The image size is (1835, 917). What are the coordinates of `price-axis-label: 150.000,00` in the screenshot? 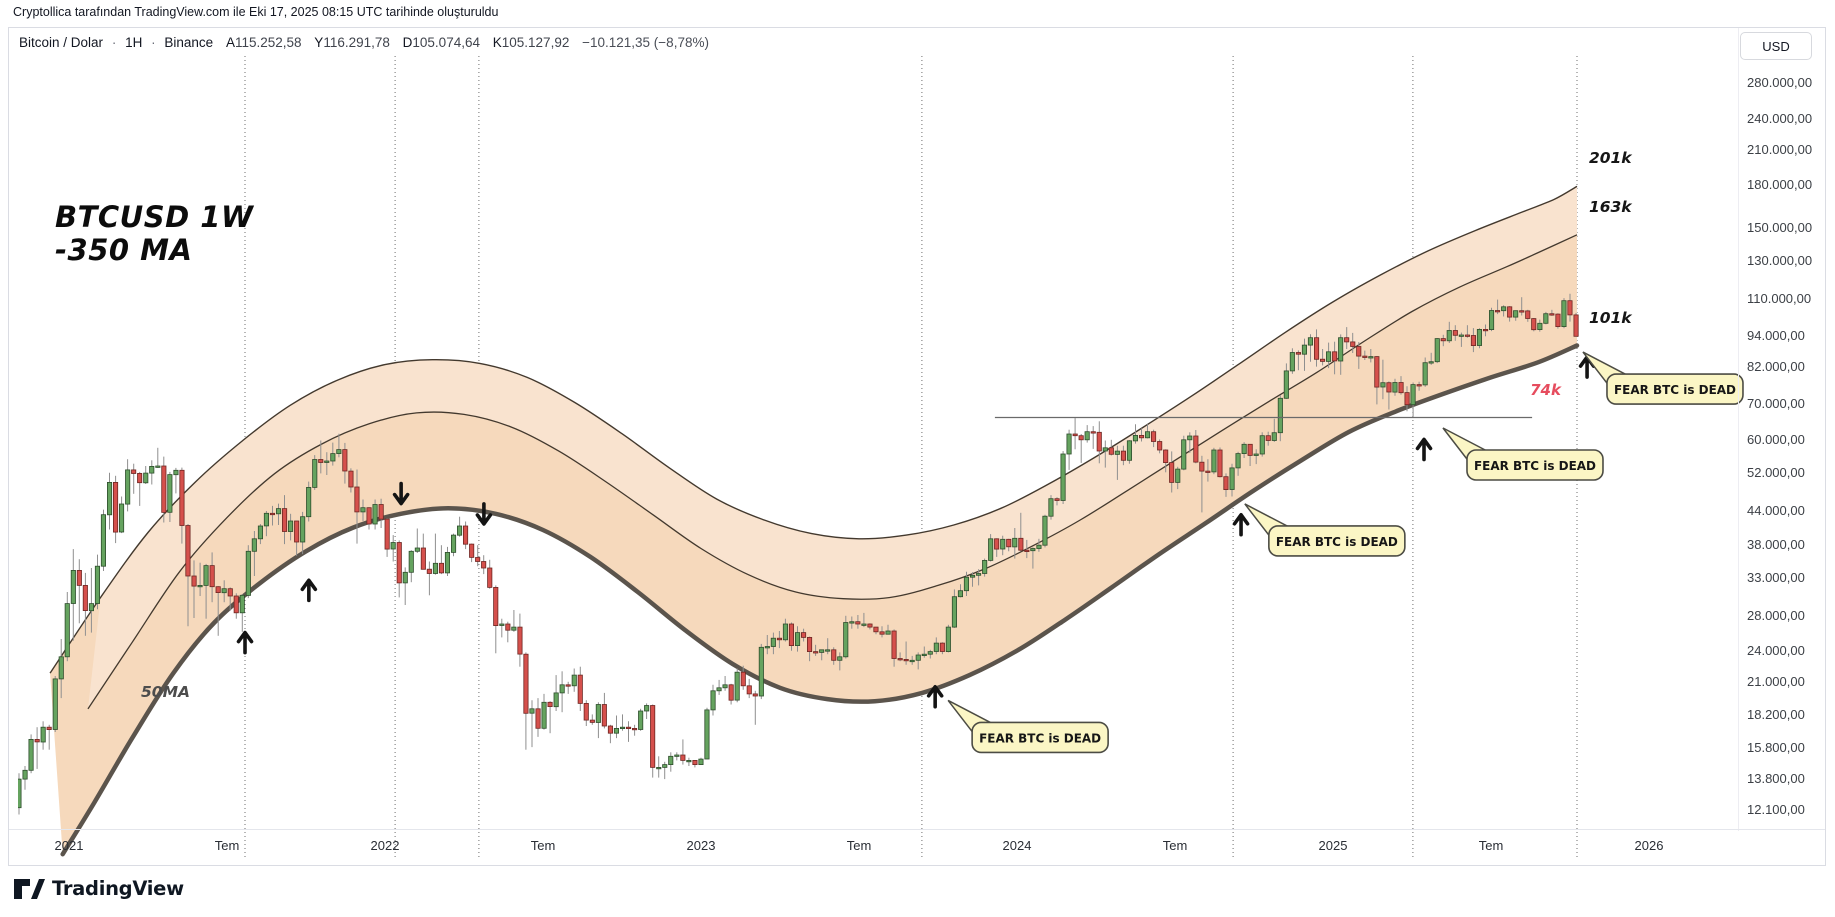 It's located at (1780, 227).